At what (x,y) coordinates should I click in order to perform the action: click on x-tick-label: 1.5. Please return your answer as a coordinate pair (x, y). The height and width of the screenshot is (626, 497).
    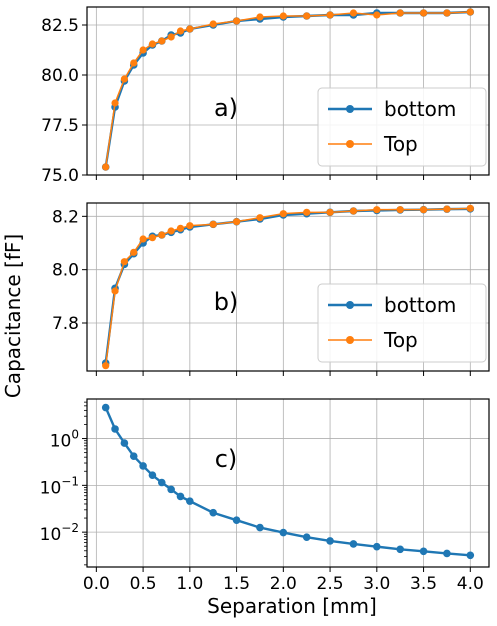
    Looking at the image, I should click on (236, 584).